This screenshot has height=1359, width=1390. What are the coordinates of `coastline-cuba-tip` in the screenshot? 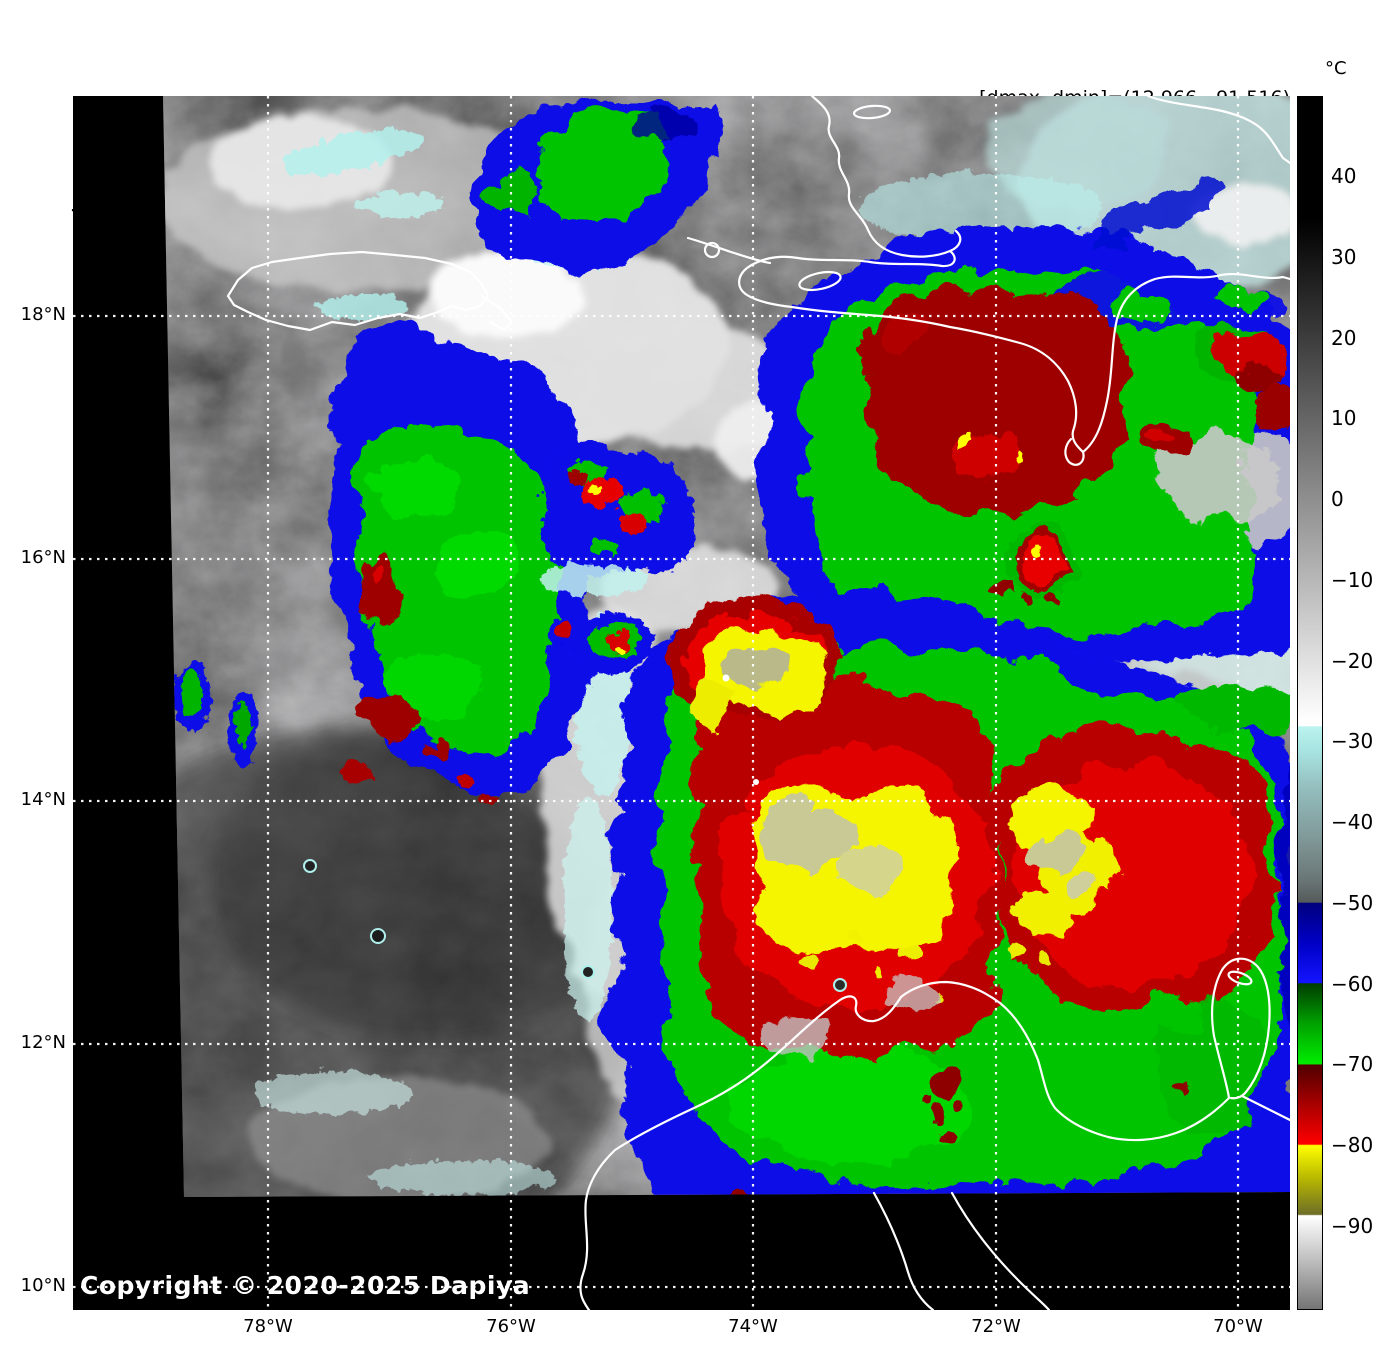 It's located at (729, 250).